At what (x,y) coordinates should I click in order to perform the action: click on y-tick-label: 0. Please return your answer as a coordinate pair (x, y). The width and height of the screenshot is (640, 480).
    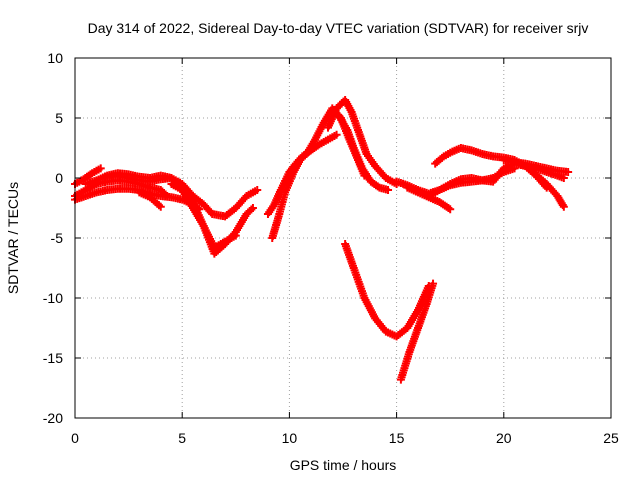
    Looking at the image, I should click on (59, 178).